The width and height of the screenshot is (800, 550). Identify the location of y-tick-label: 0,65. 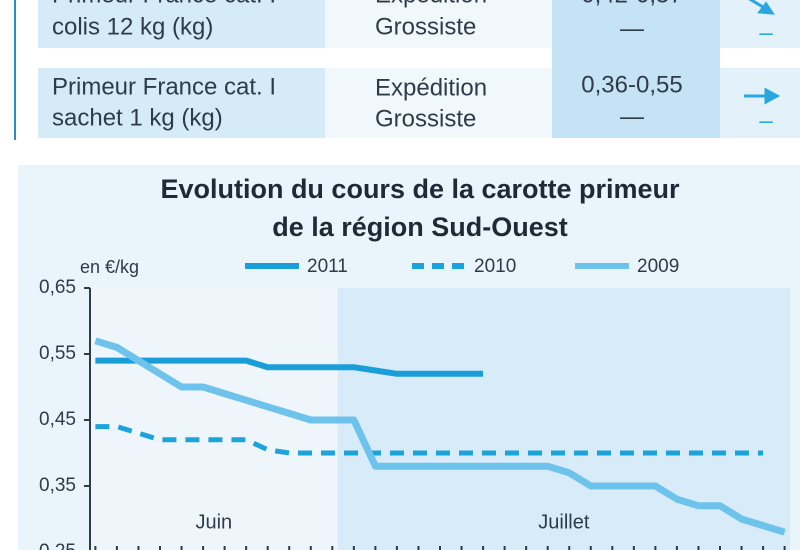
(57, 287).